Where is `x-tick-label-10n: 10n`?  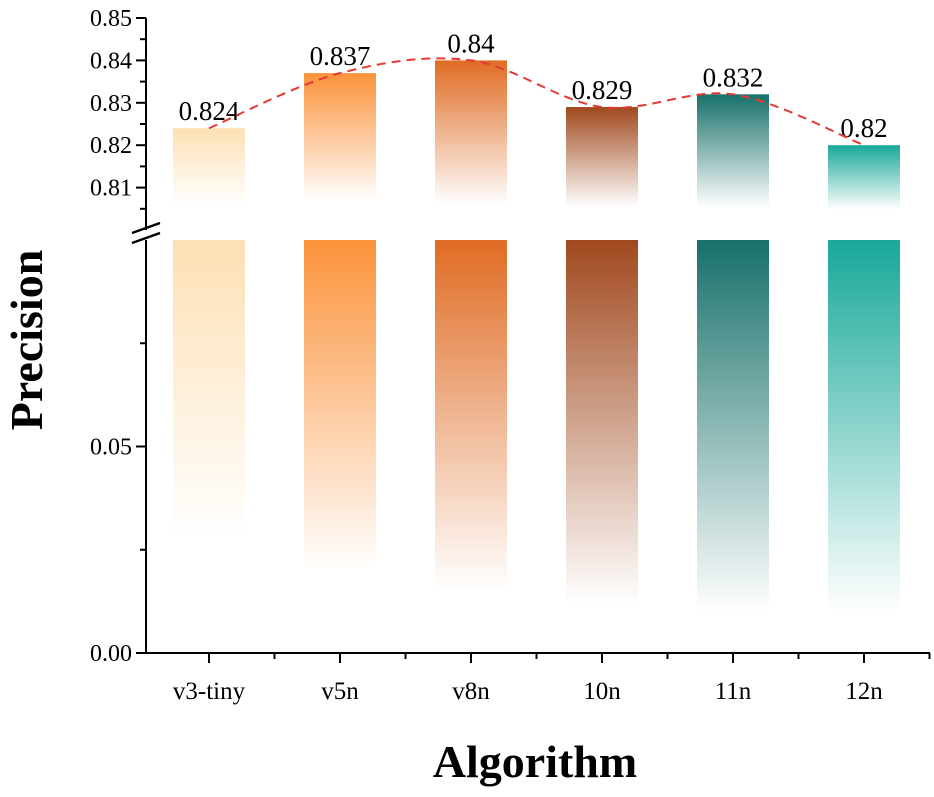
x-tick-label-10n: 10n is located at coordinates (602, 691).